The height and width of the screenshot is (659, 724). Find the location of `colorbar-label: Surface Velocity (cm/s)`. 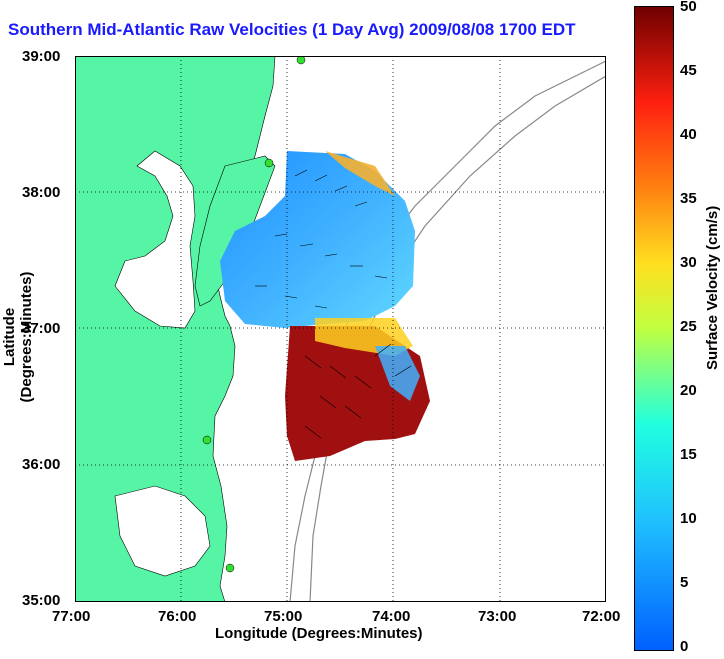

colorbar-label: Surface Velocity (cm/s) is located at coordinates (712, 287).